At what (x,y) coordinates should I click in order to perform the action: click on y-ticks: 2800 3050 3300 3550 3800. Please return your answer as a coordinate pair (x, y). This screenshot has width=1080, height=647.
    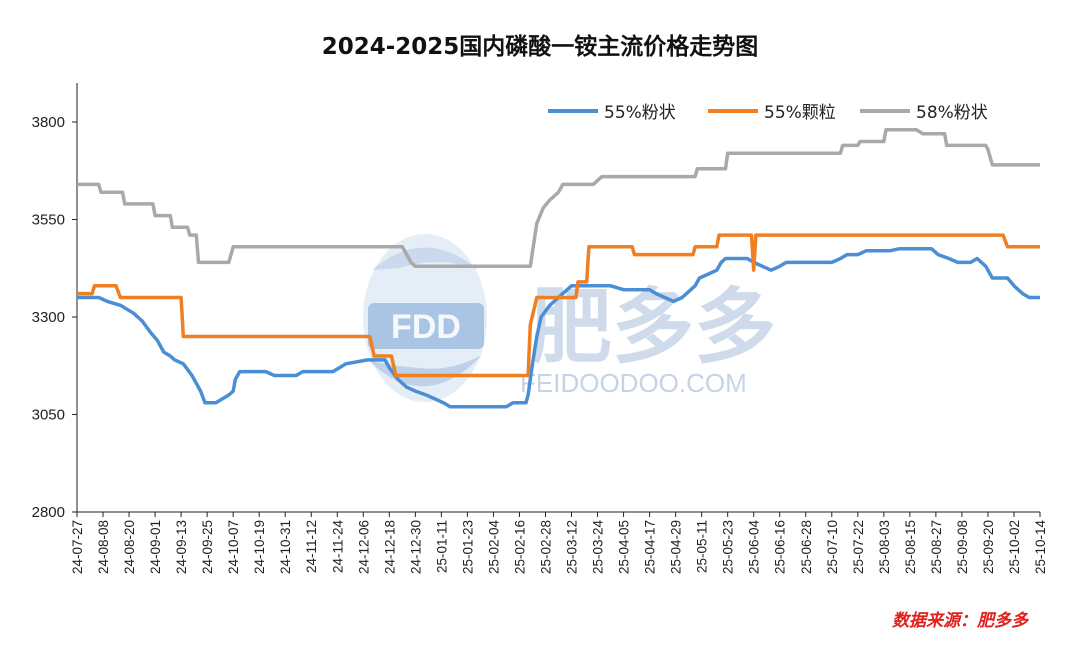
    Looking at the image, I should click on (54, 317).